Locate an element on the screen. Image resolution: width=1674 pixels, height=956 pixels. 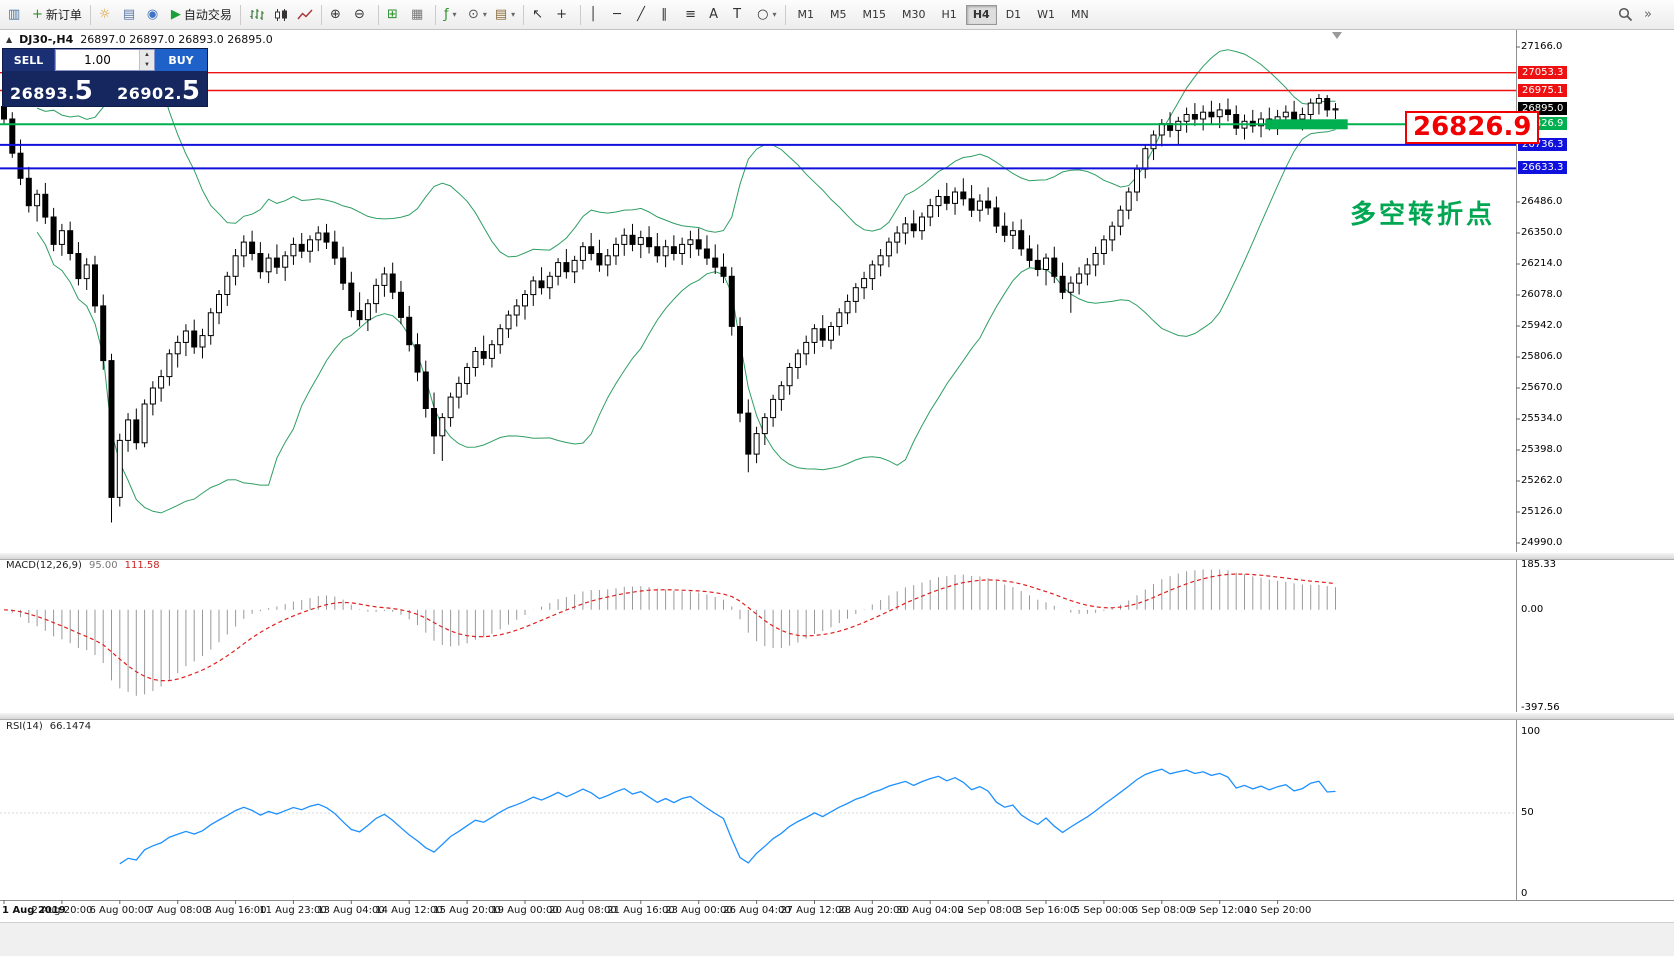
time-axis-label: 6 Sep 08:00 is located at coordinates (1162, 910).